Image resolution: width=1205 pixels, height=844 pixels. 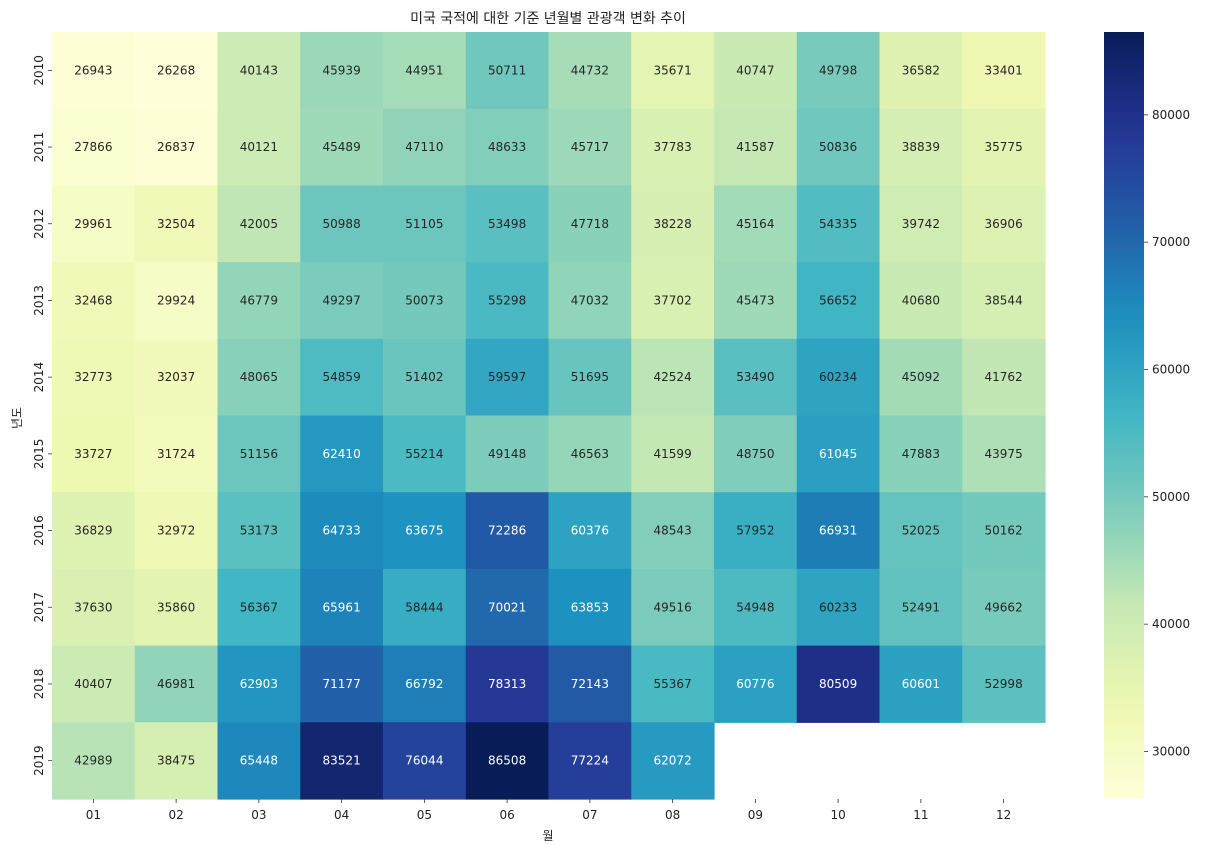 What do you see at coordinates (39, 607) in the screenshot?
I see `y-tick-label: 2017` at bounding box center [39, 607].